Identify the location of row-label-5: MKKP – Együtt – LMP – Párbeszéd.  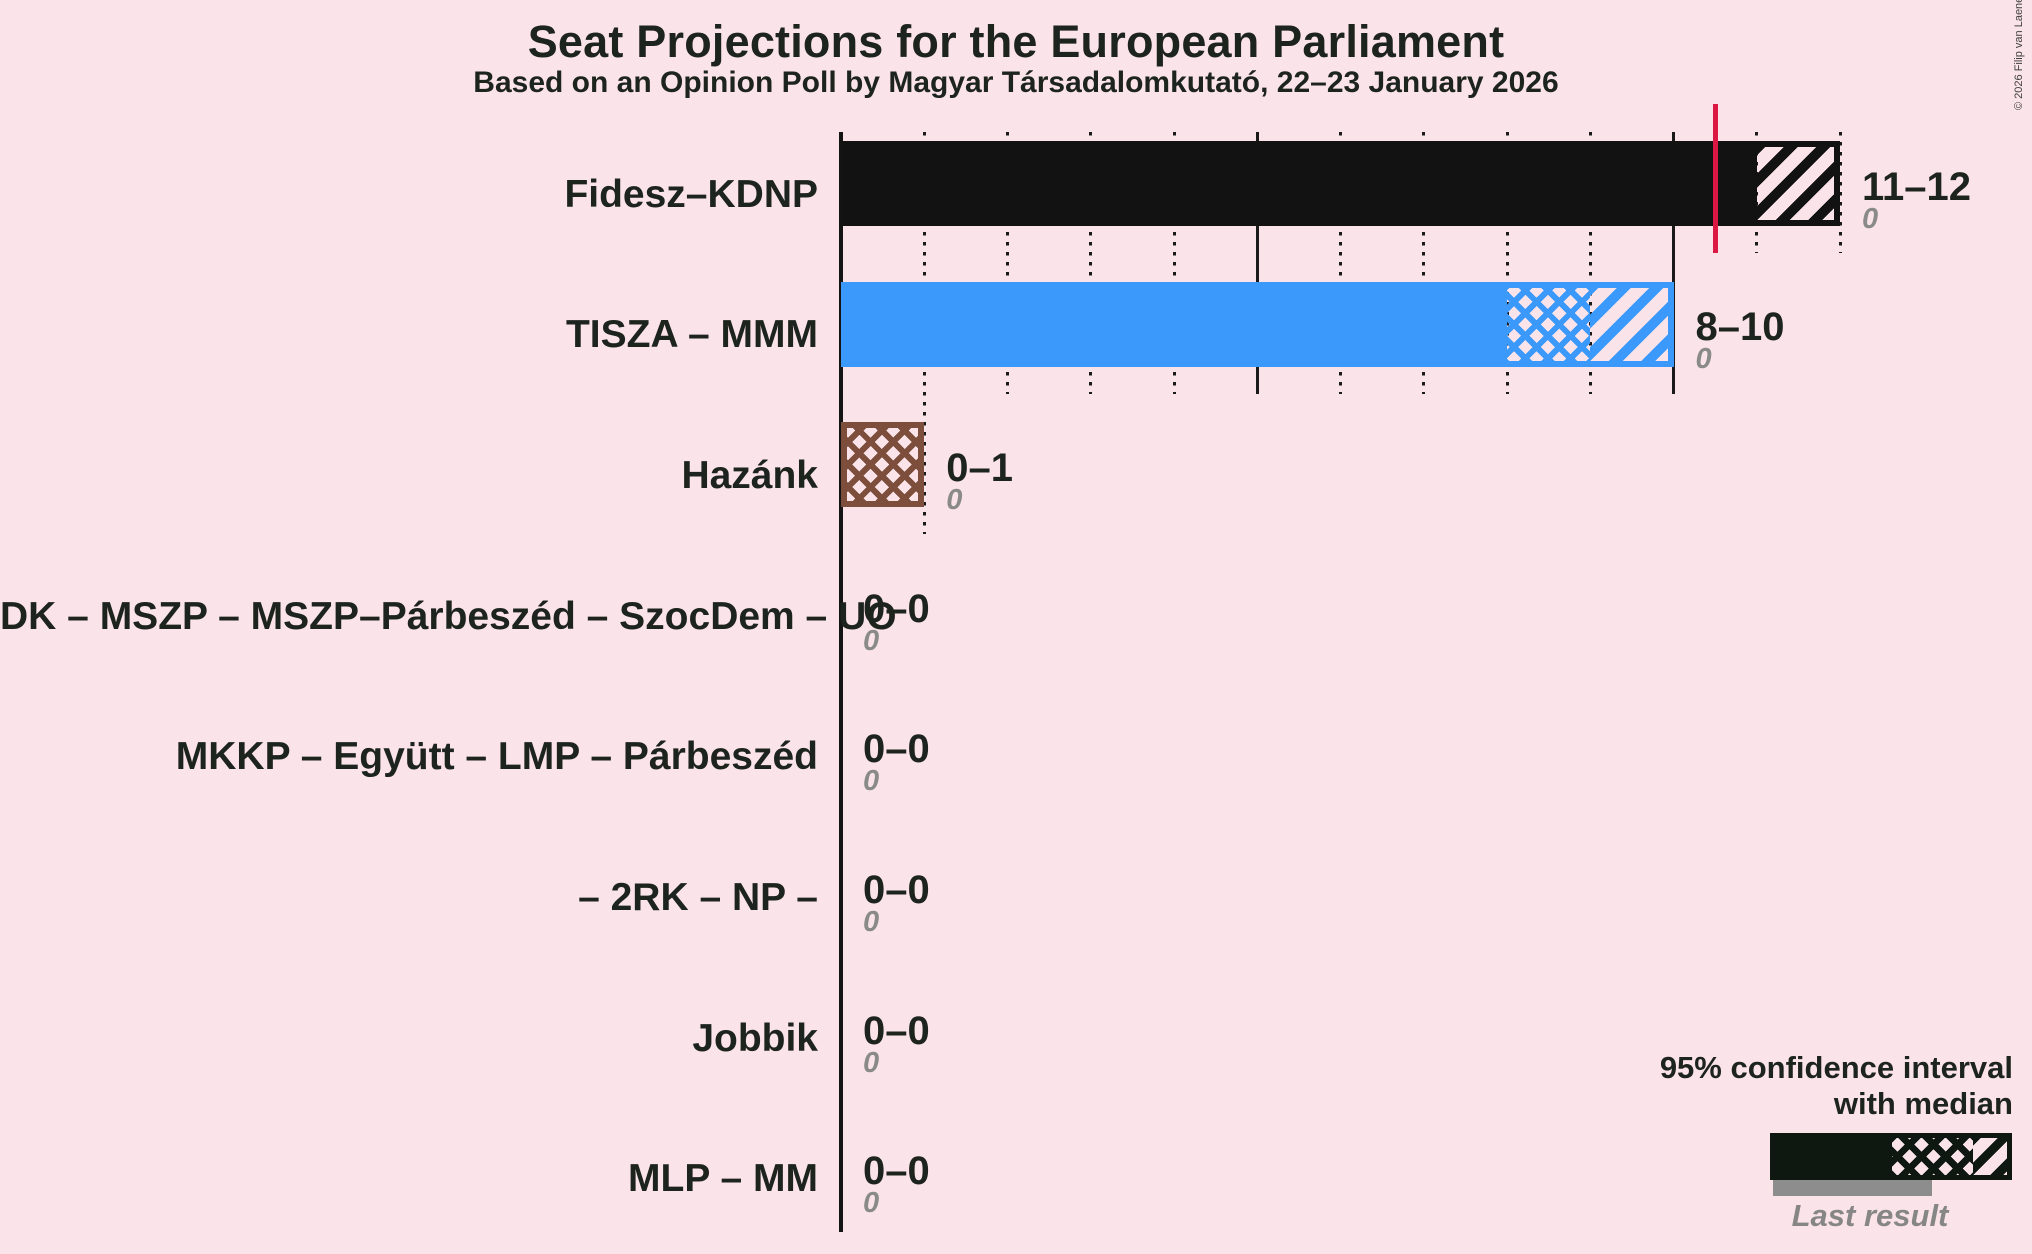
(496, 757).